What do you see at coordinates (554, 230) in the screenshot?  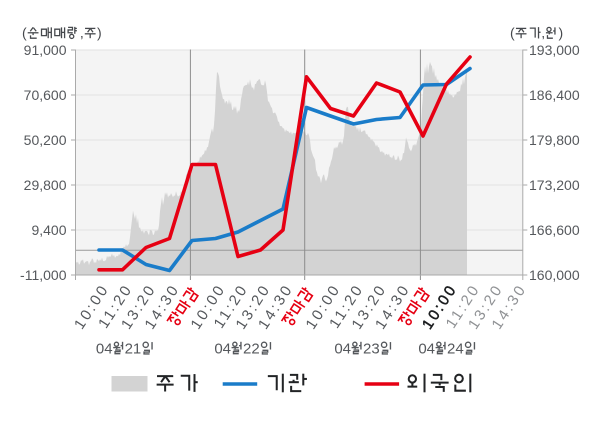 I see `svg-text: 166,600` at bounding box center [554, 230].